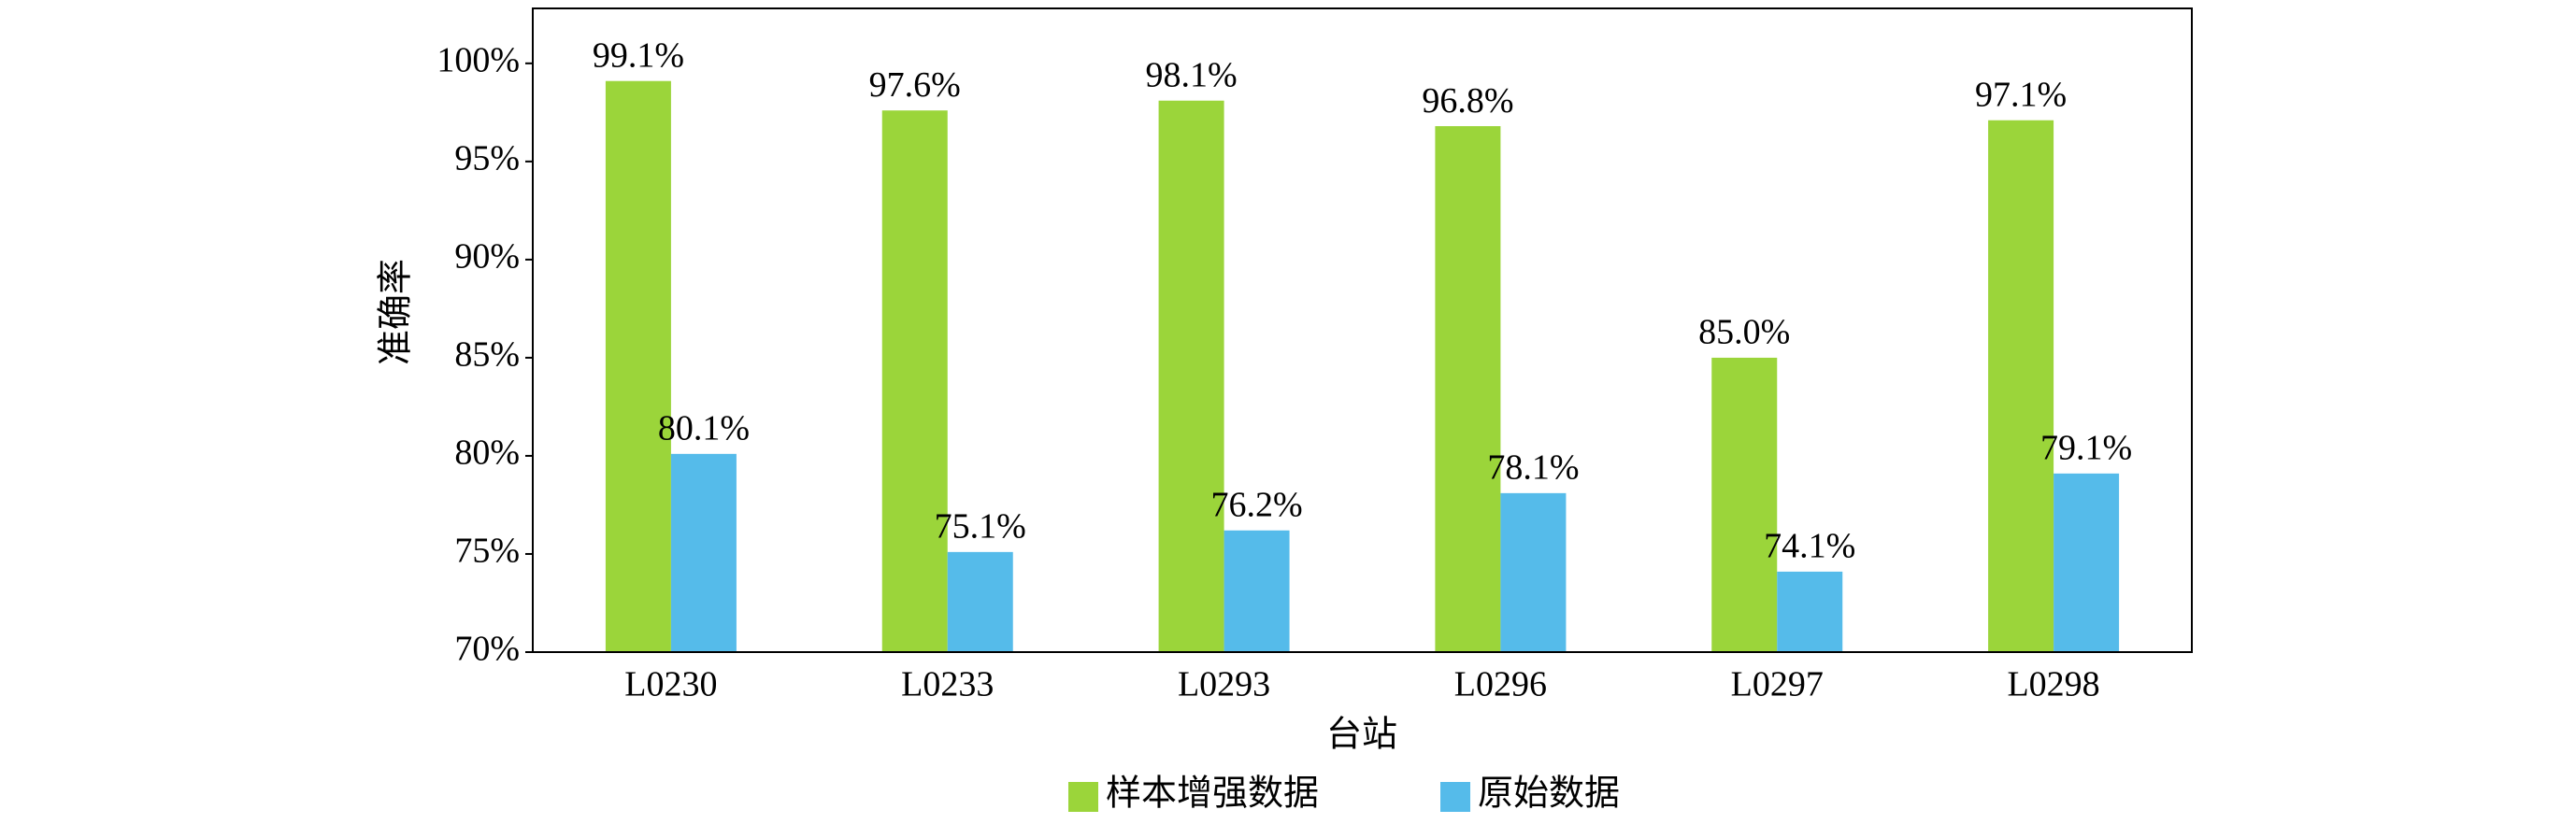  What do you see at coordinates (1549, 794) in the screenshot?
I see `legend-label: 原始数据` at bounding box center [1549, 794].